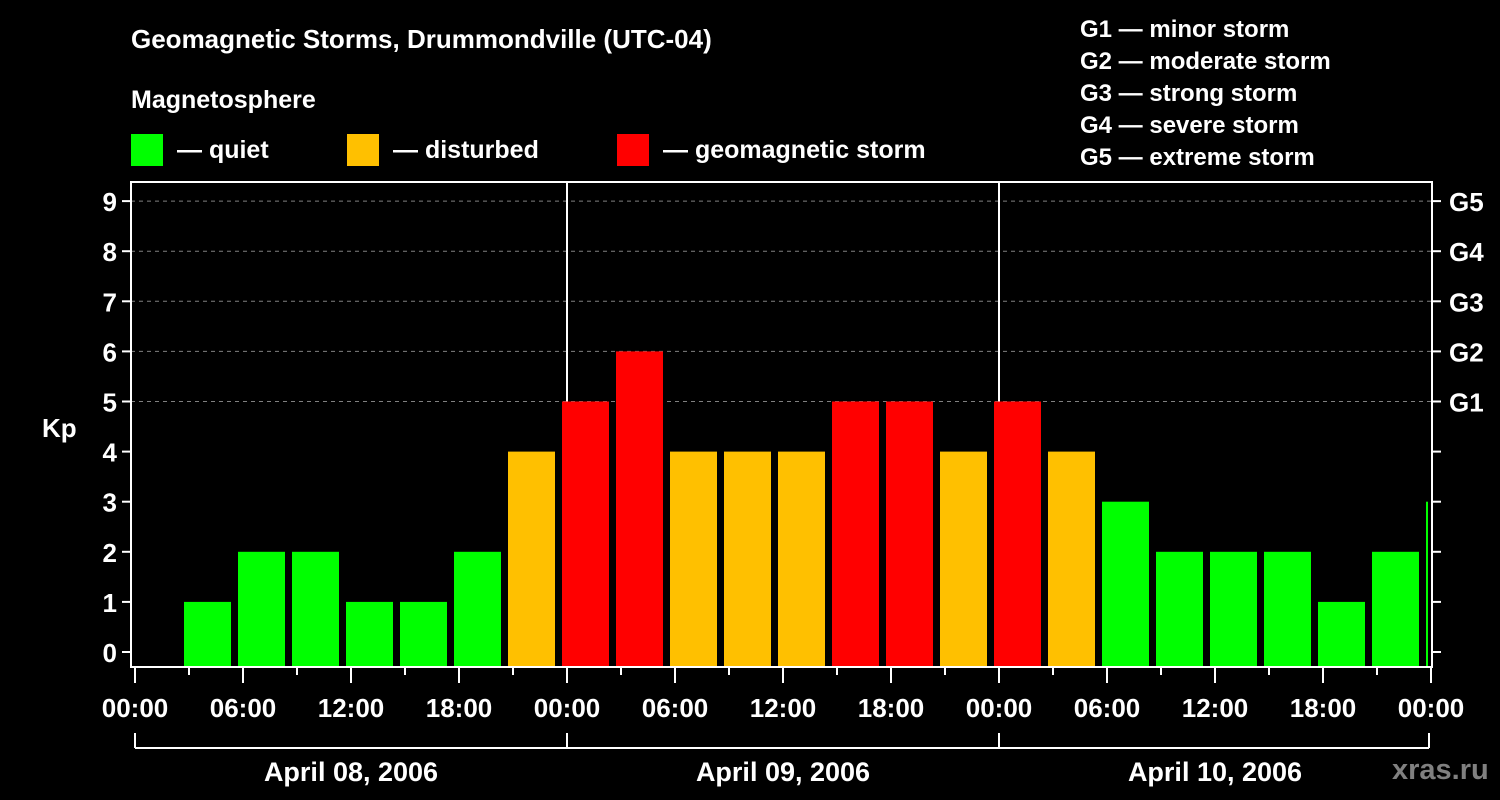 The image size is (1500, 800). I want to click on y-tick-label: 2, so click(110, 553).